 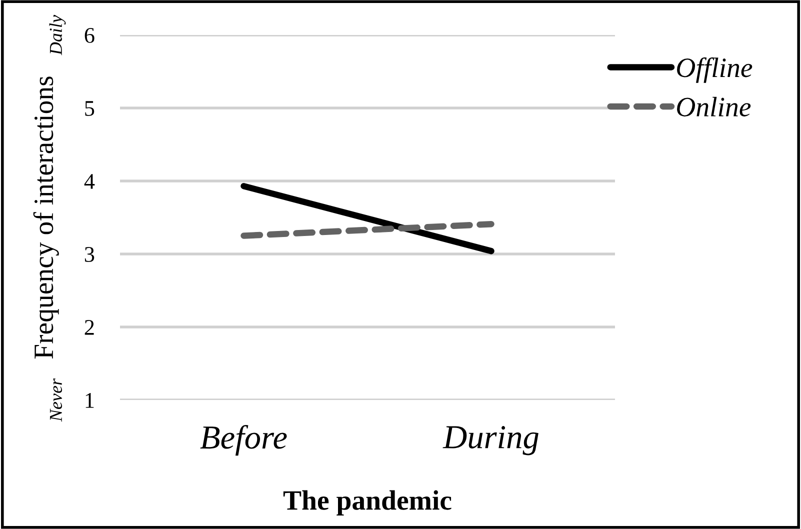 I want to click on legend-label: Offline, so click(x=714, y=70).